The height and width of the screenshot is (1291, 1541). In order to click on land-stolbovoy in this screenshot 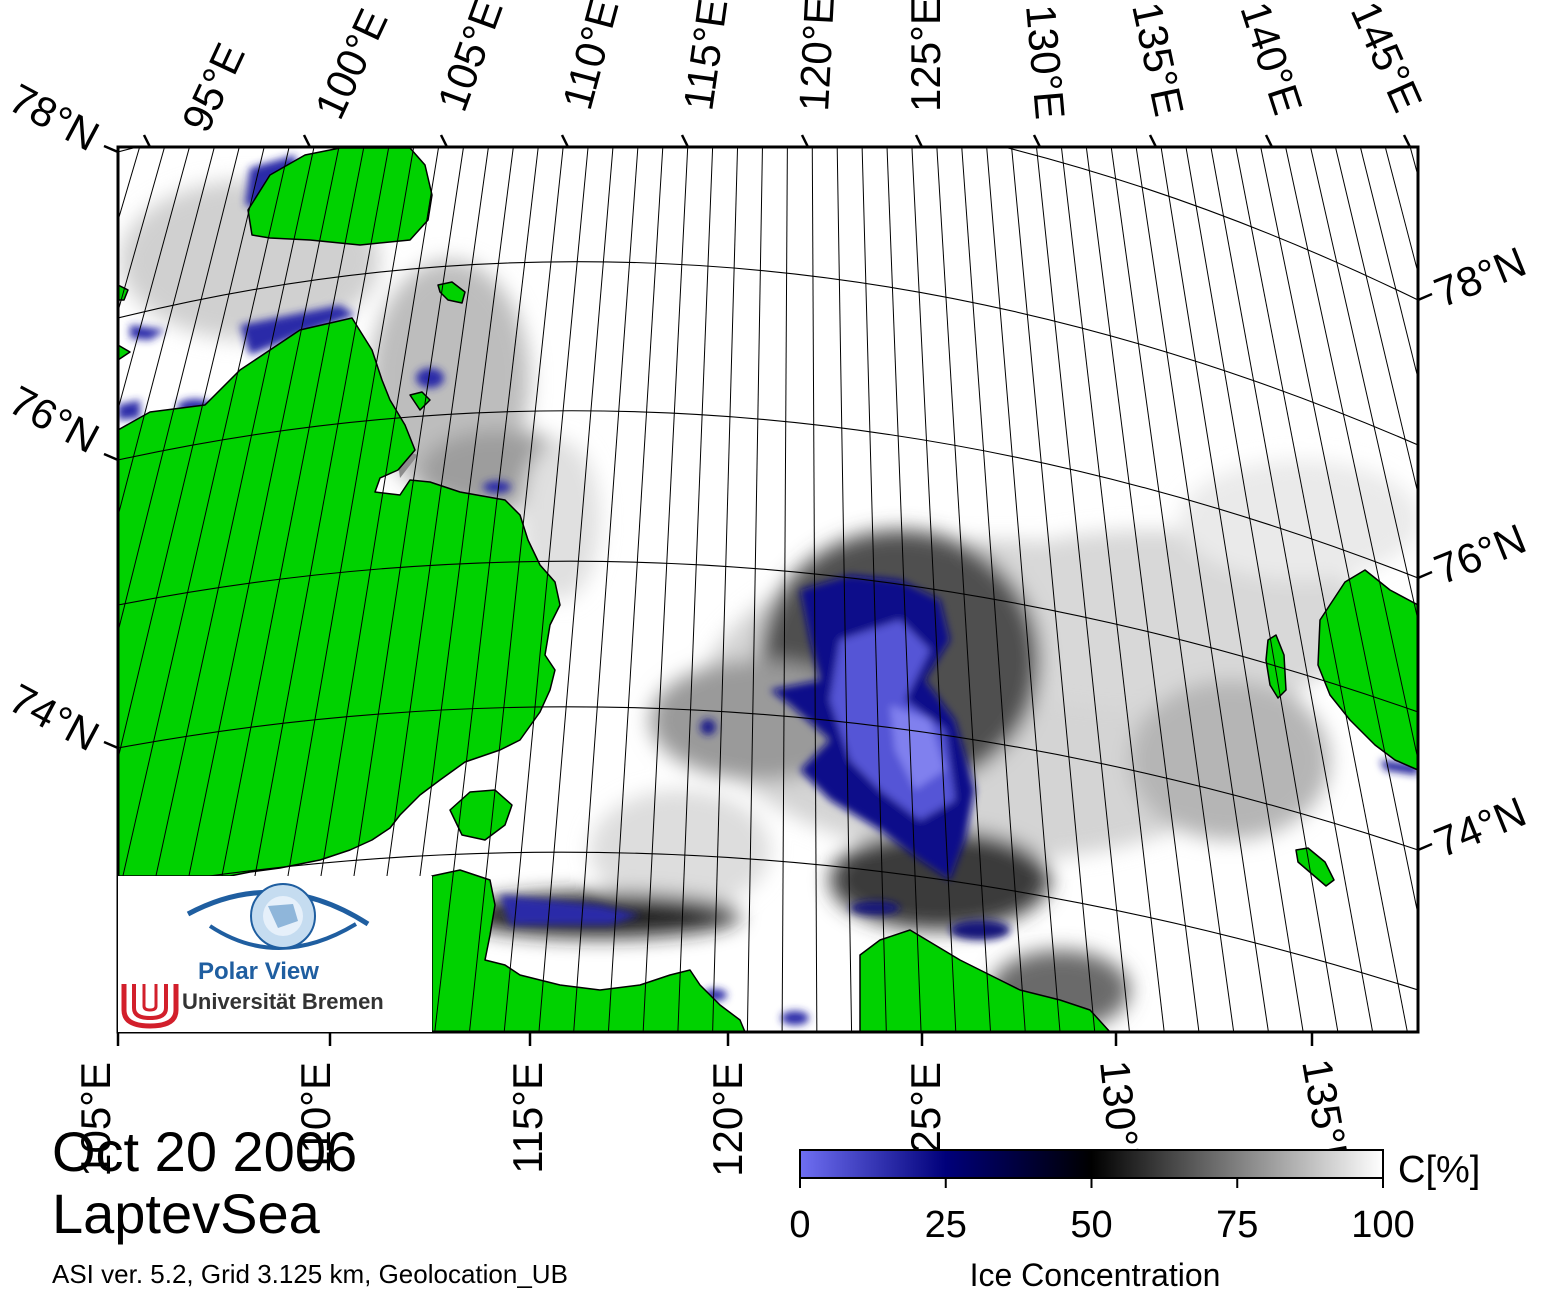, I will do `click(1315, 867)`.